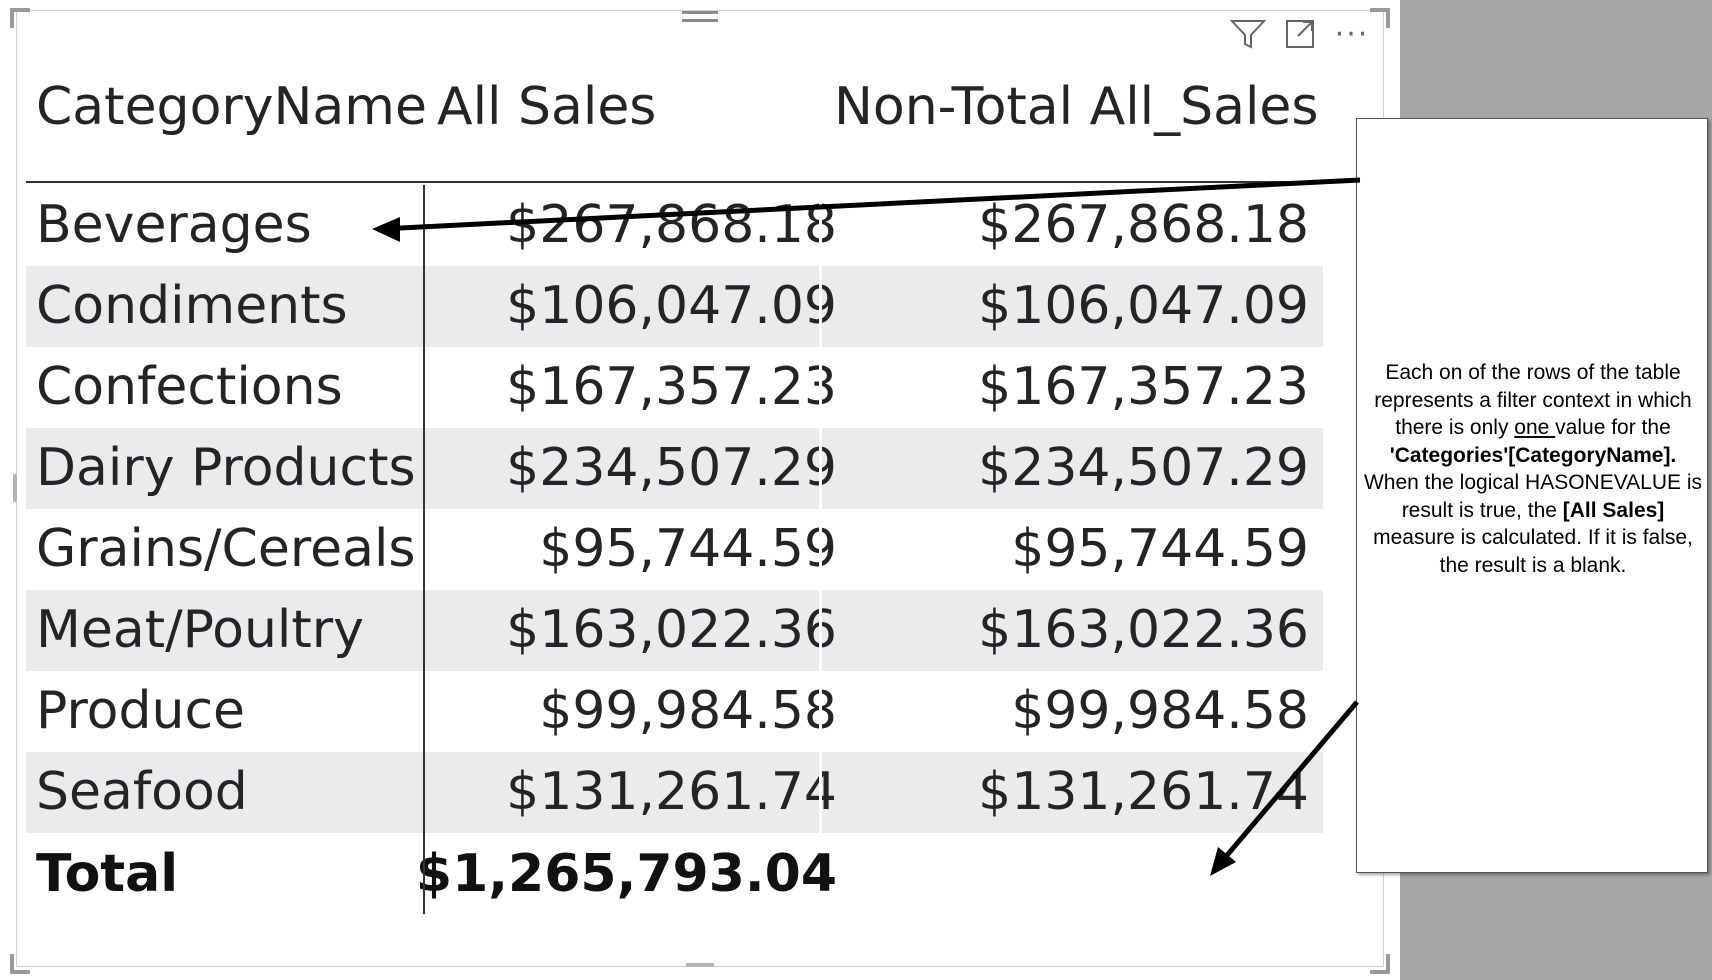 The width and height of the screenshot is (1712, 980). I want to click on all-sales-cell: $163,022.36, so click(671, 630).